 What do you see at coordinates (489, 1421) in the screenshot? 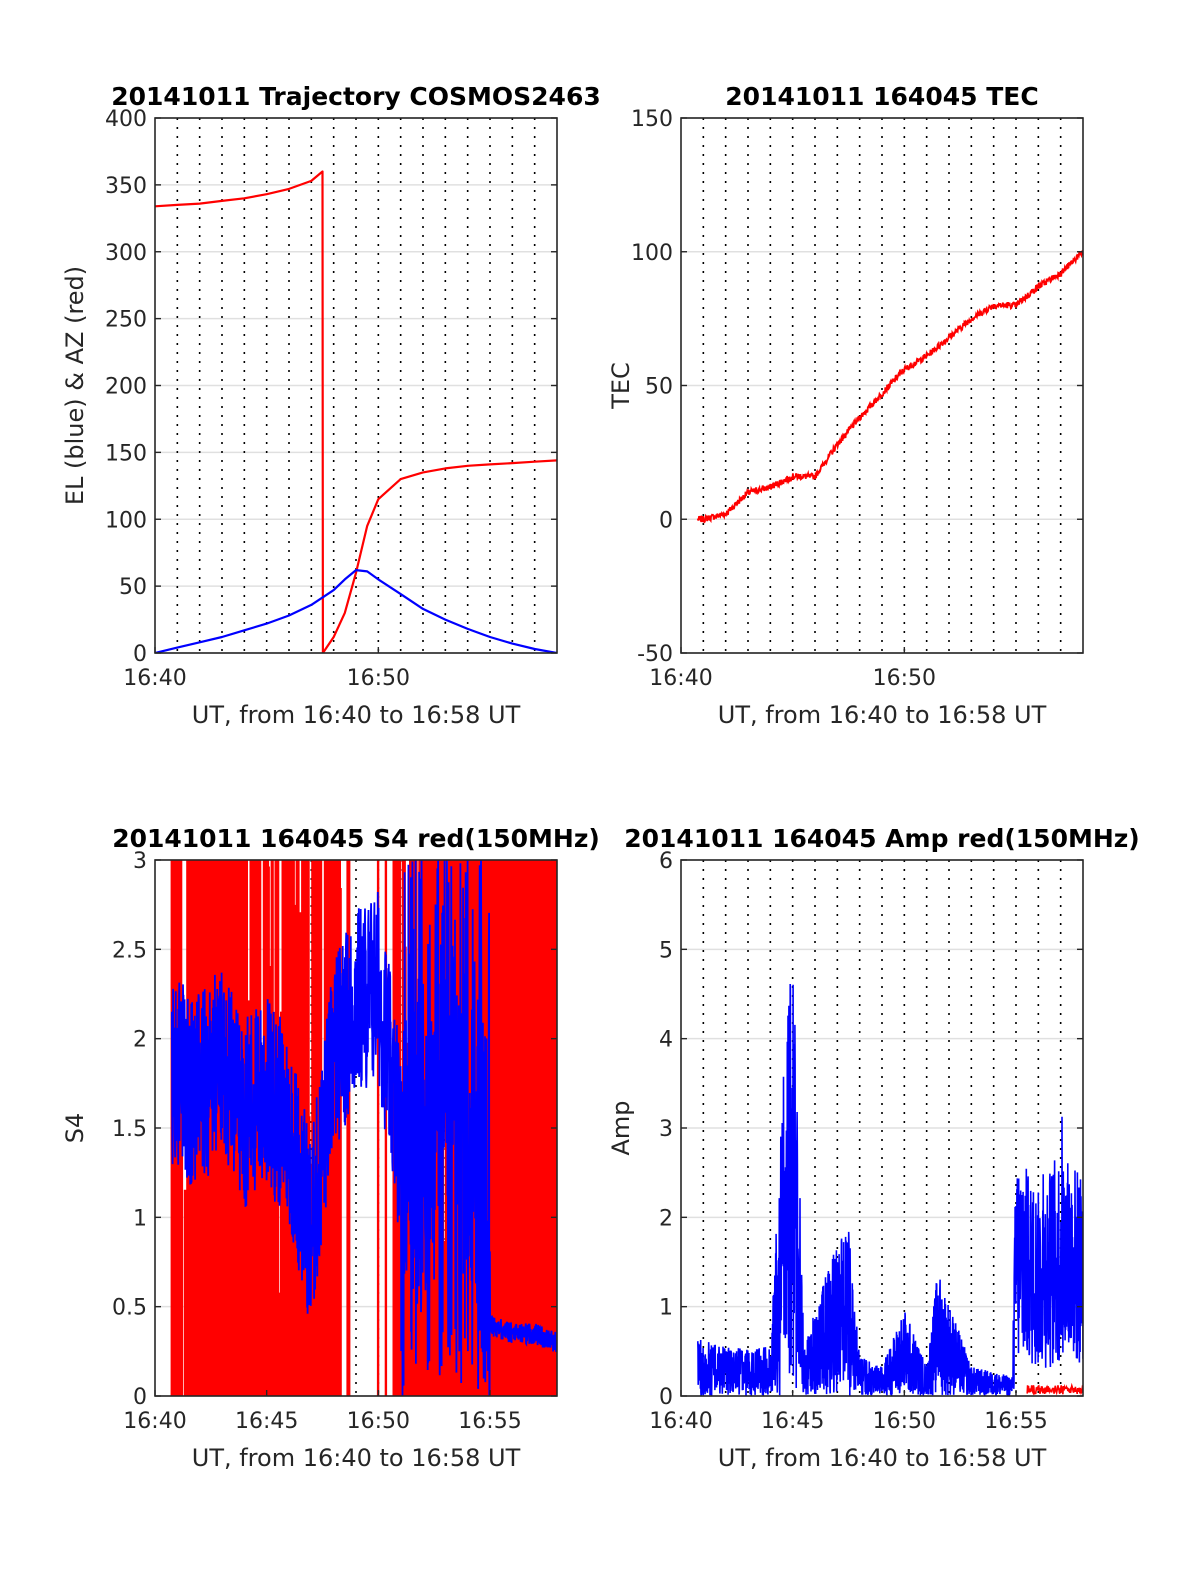
I see `s4-xtick-label: 16:55` at bounding box center [489, 1421].